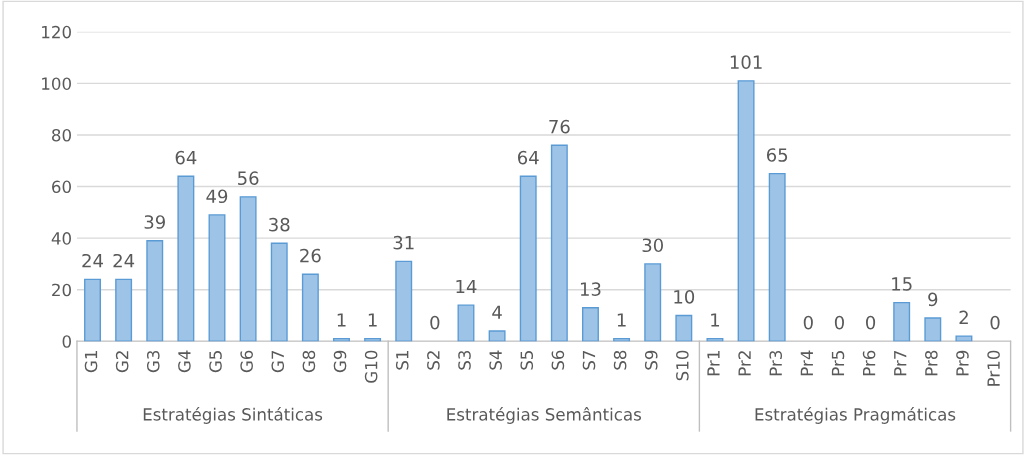 The image size is (1026, 455). What do you see at coordinates (559, 126) in the screenshot?
I see `data-label: 76` at bounding box center [559, 126].